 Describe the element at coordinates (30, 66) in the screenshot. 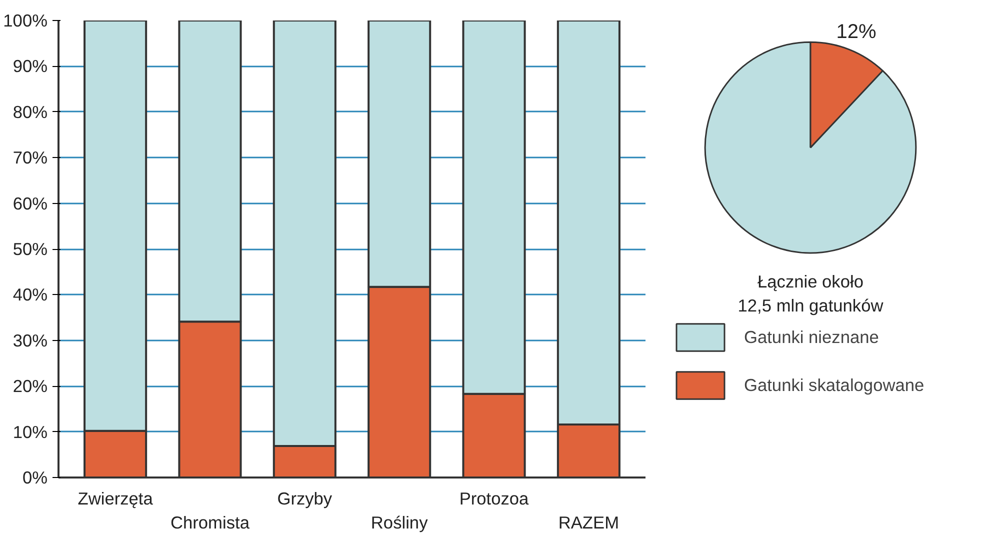

I see `y-tick-label: 90%` at that location.